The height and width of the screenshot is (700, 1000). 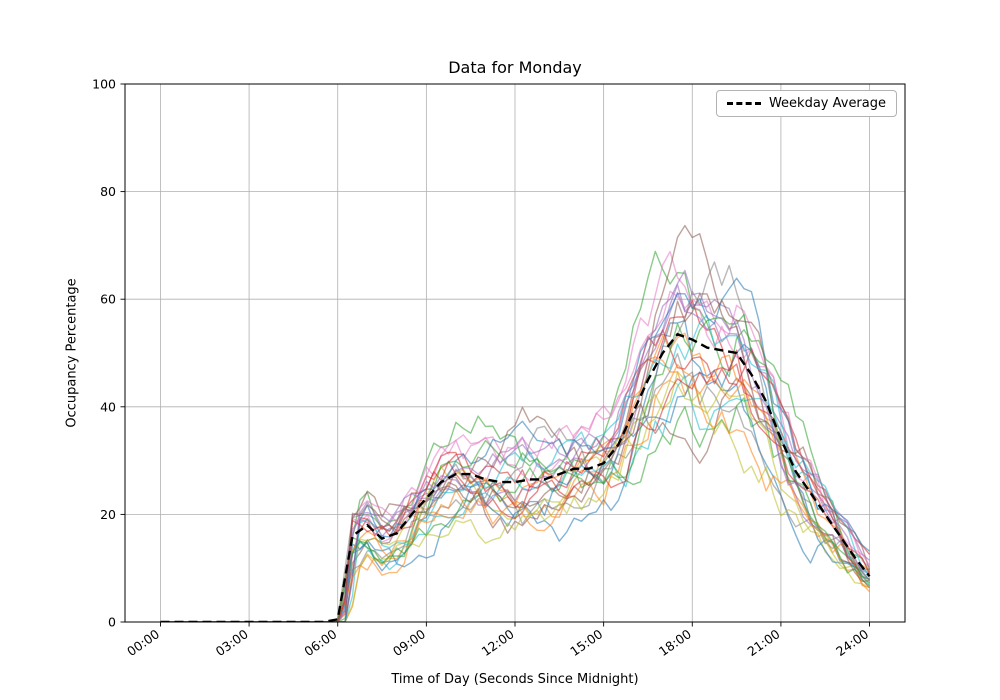 I want to click on legend: Weekday Average, so click(x=806, y=103).